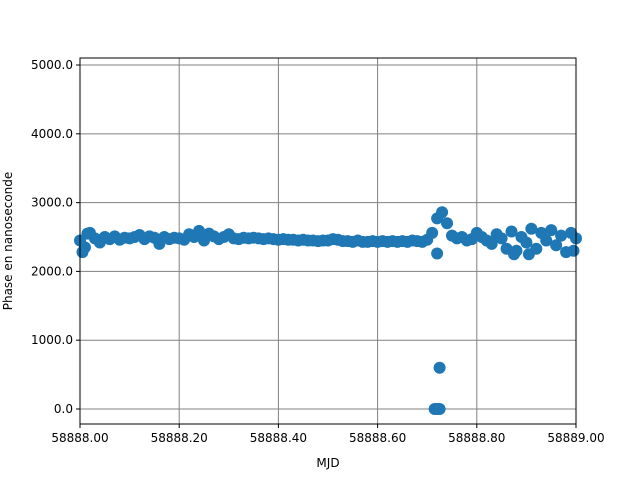  What do you see at coordinates (476, 438) in the screenshot?
I see `x-tick-label: 58888.80` at bounding box center [476, 438].